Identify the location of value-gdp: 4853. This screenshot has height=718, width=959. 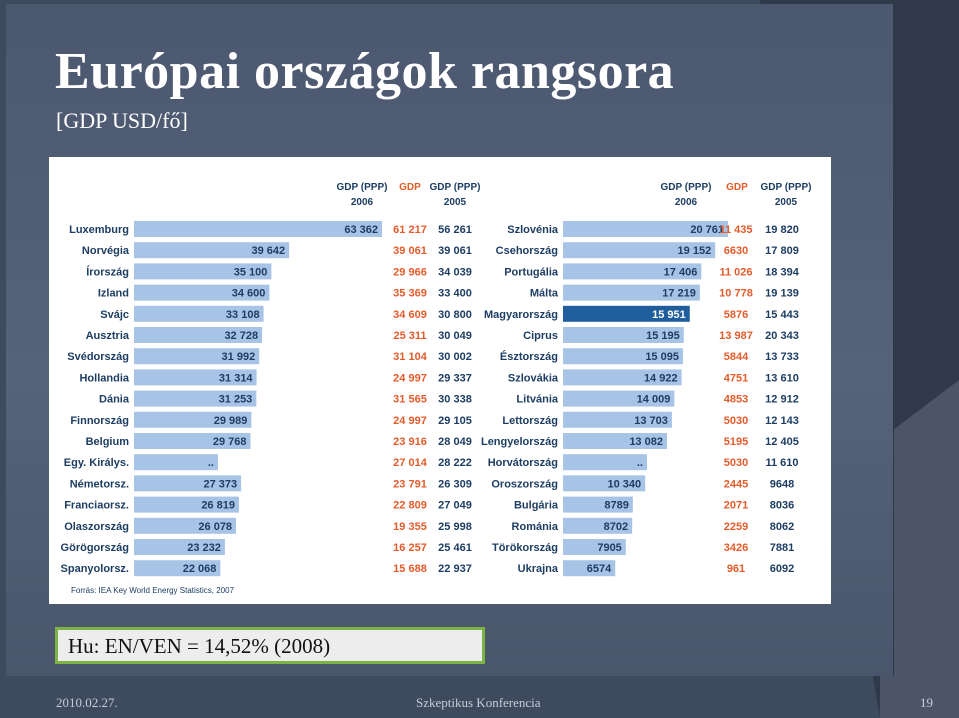
(736, 400).